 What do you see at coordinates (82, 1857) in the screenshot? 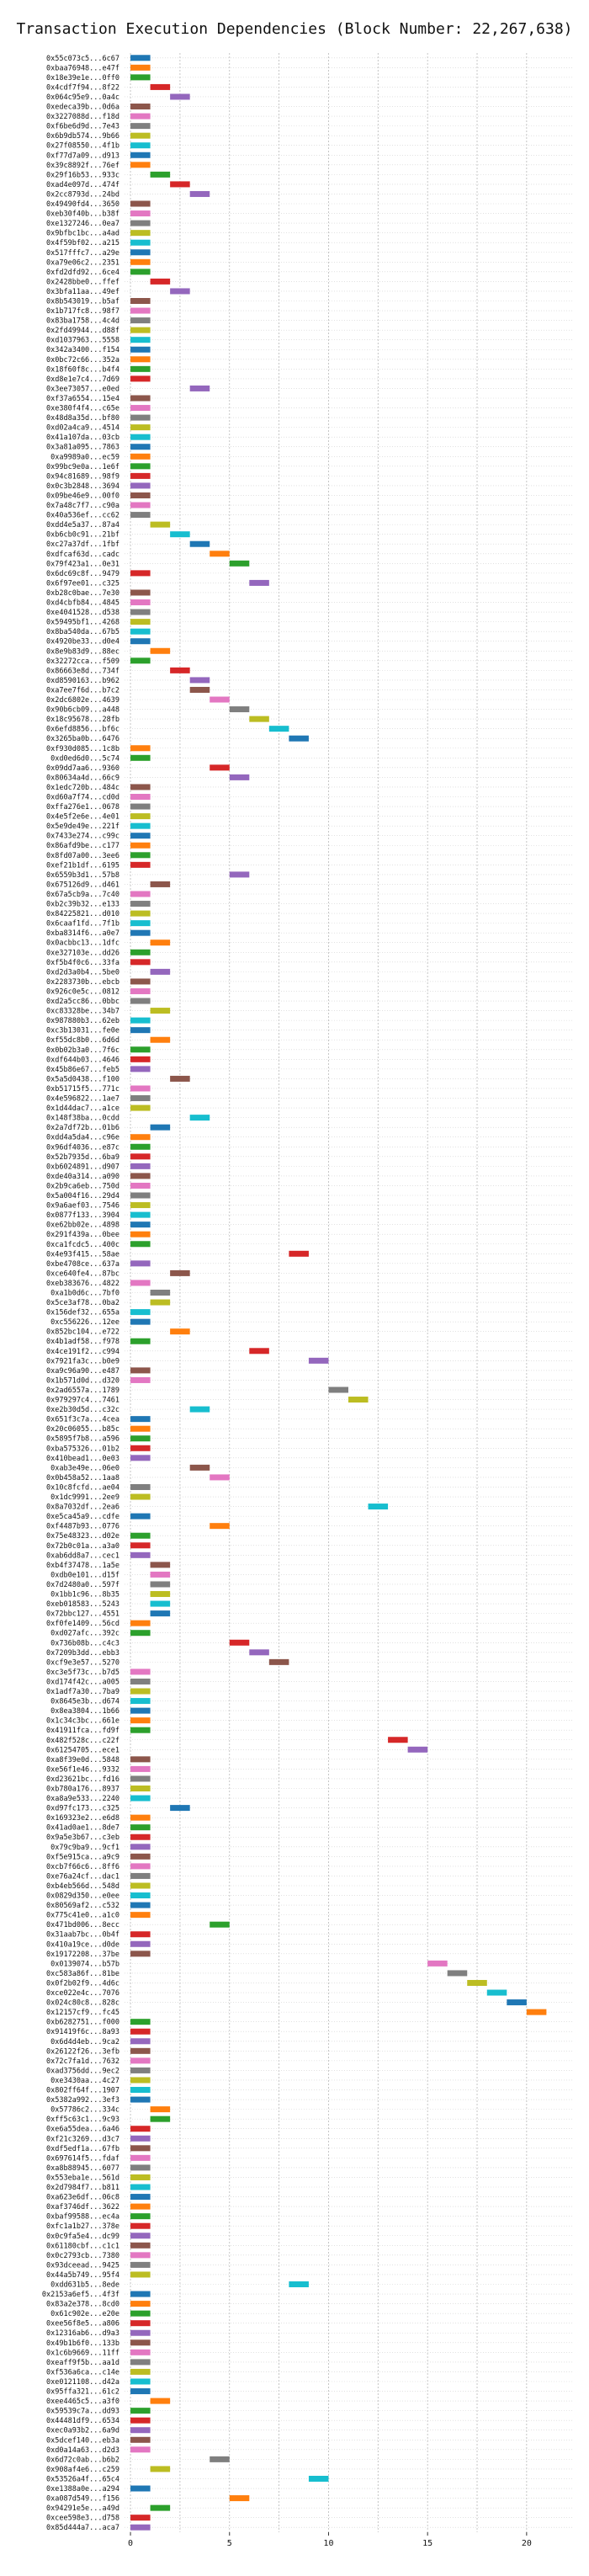
I see `y-tick-label: 0xf5e915ca...a9c9` at bounding box center [82, 1857].